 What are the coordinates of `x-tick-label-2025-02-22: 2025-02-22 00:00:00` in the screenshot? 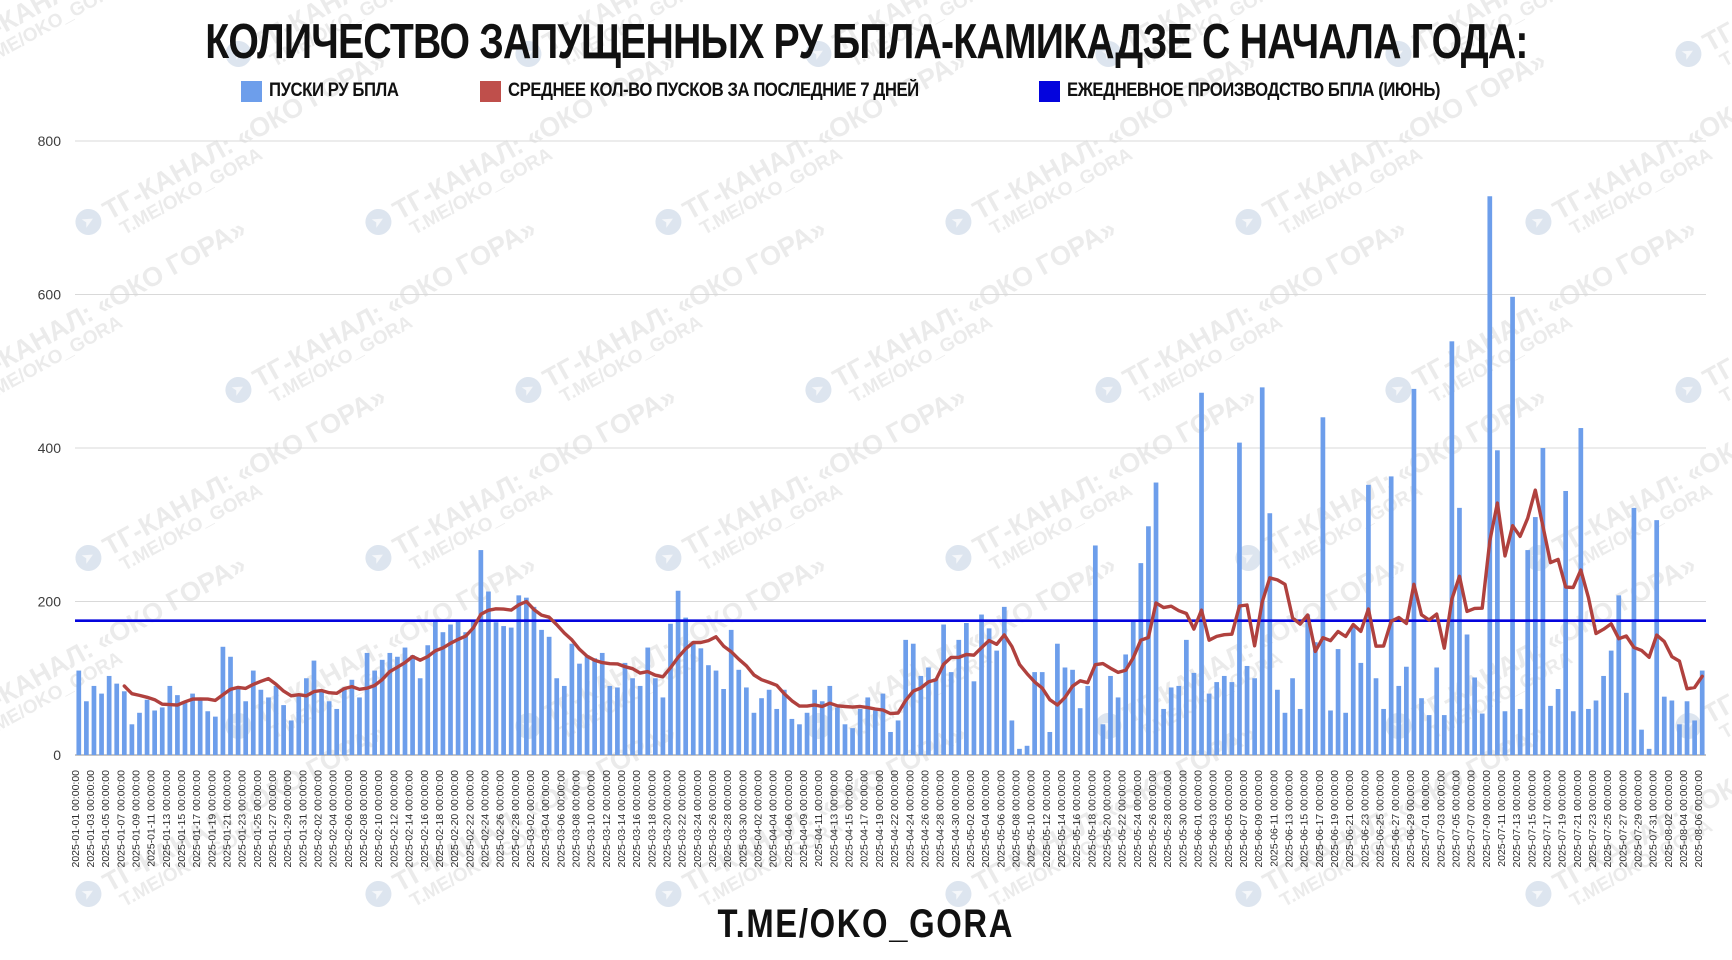 It's located at (470, 819).